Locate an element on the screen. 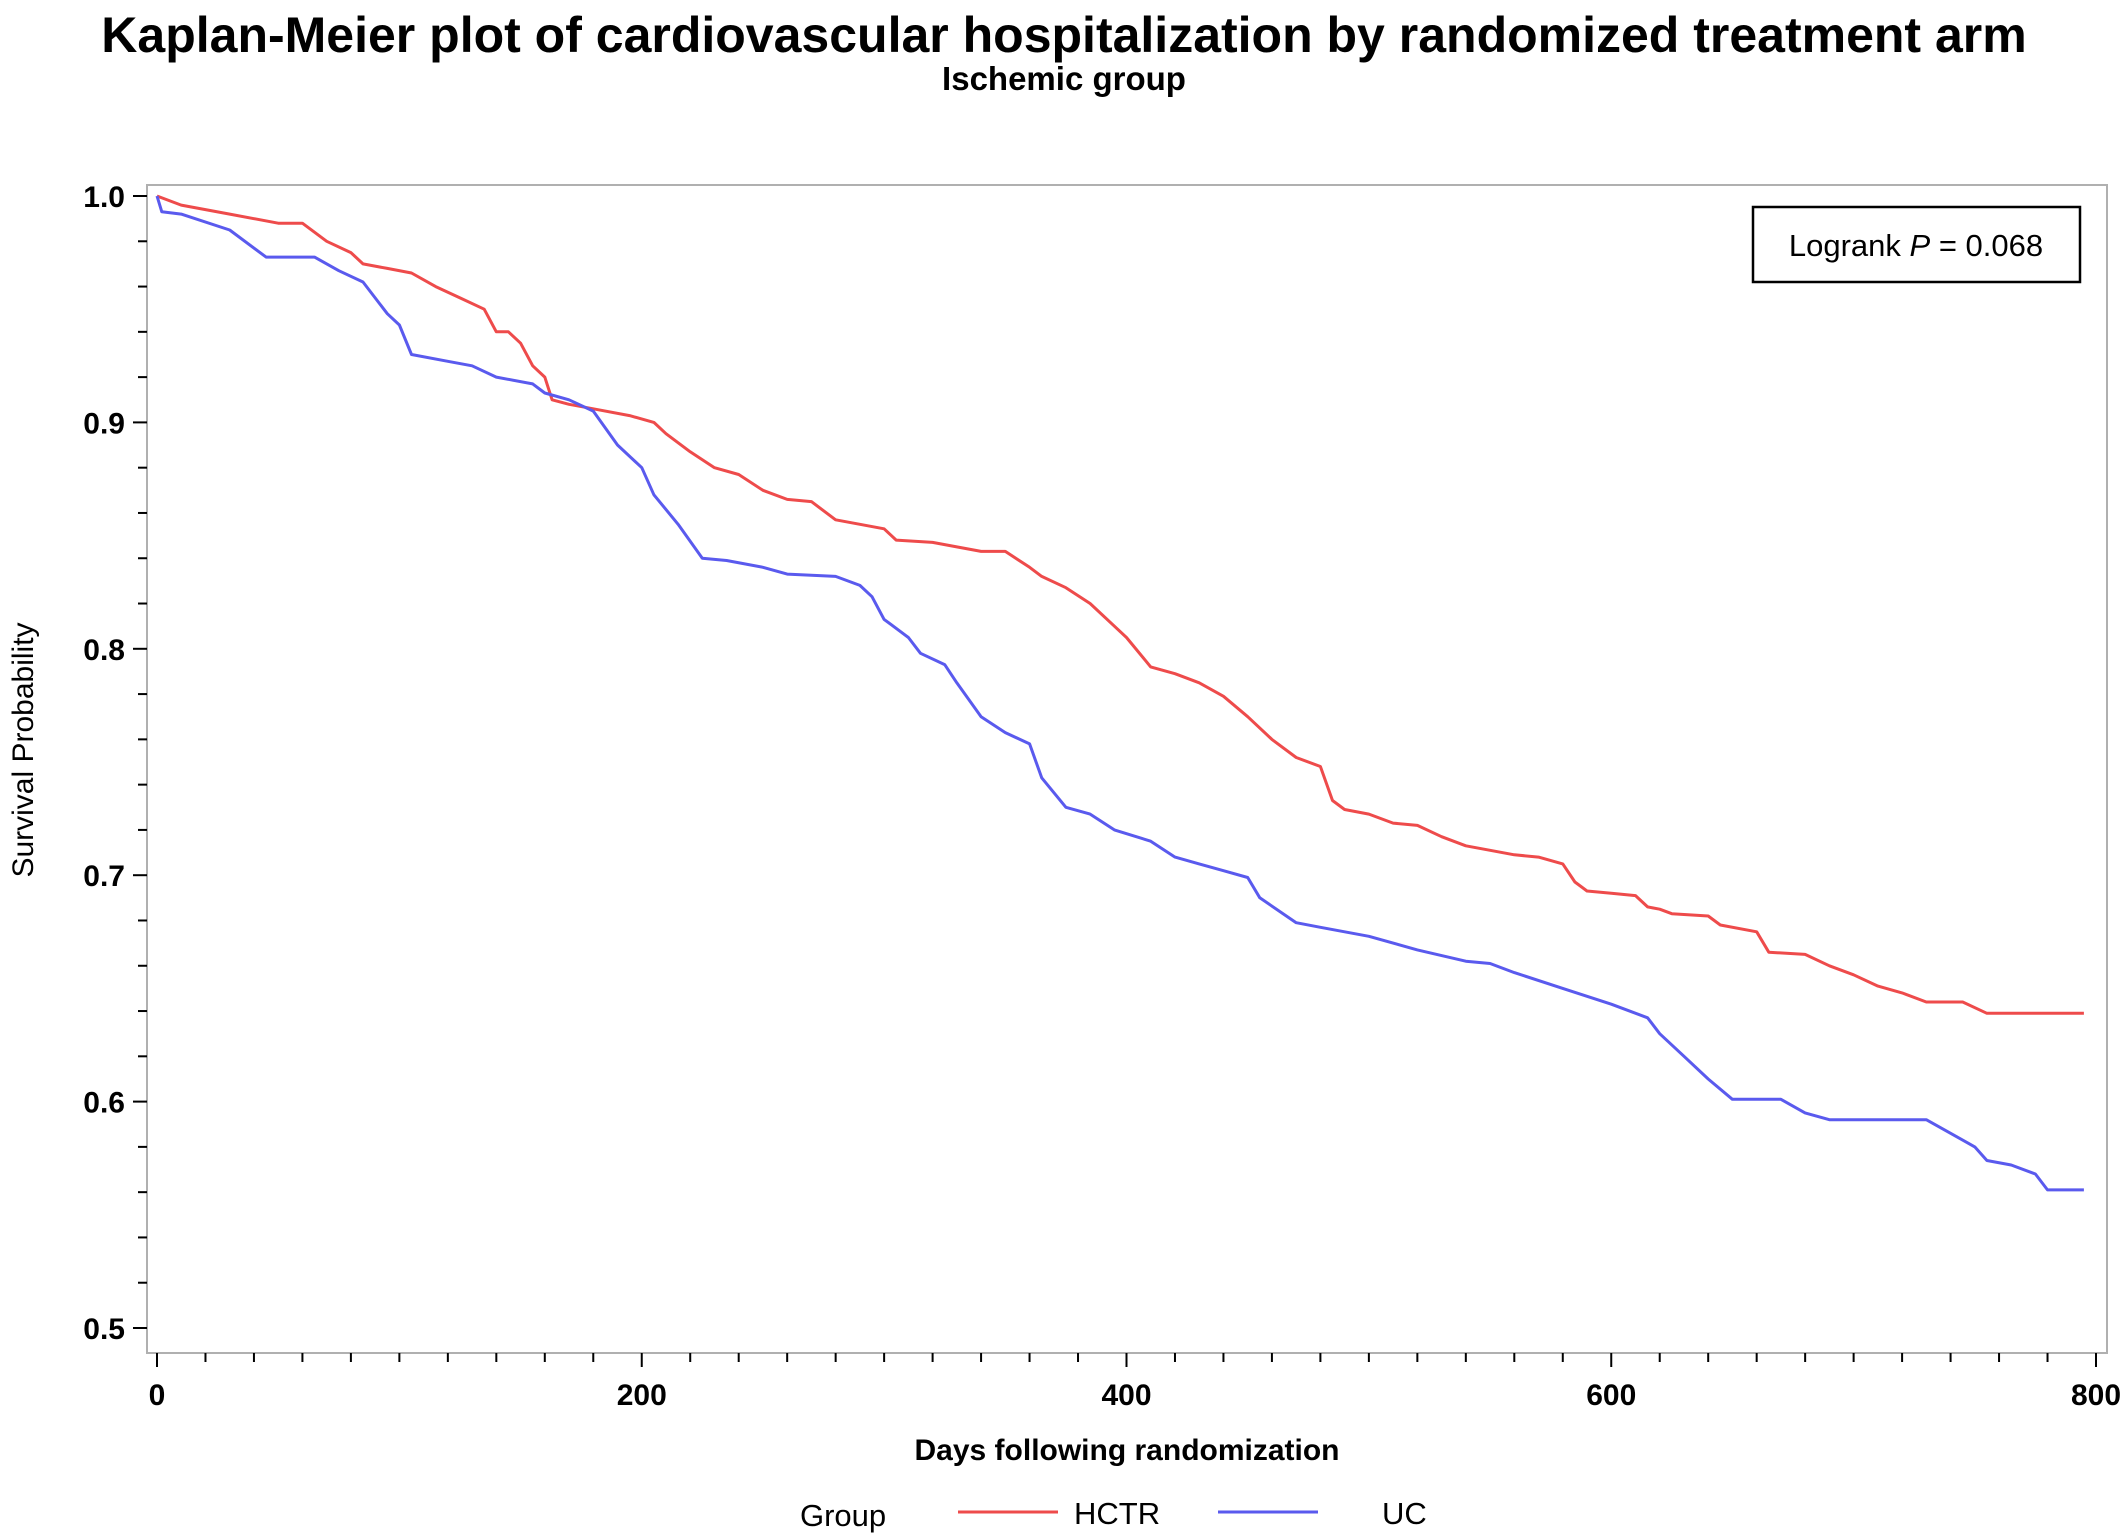 The width and height of the screenshot is (2128, 1540). x-axis-label: Days following randomization is located at coordinates (1126, 1450).